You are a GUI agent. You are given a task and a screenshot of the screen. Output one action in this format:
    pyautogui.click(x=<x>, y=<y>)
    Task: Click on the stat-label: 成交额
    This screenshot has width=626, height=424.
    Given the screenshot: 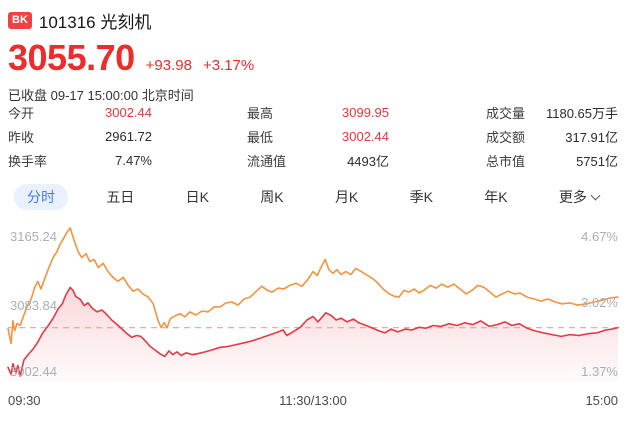 What is the action you would take?
    pyautogui.click(x=506, y=137)
    